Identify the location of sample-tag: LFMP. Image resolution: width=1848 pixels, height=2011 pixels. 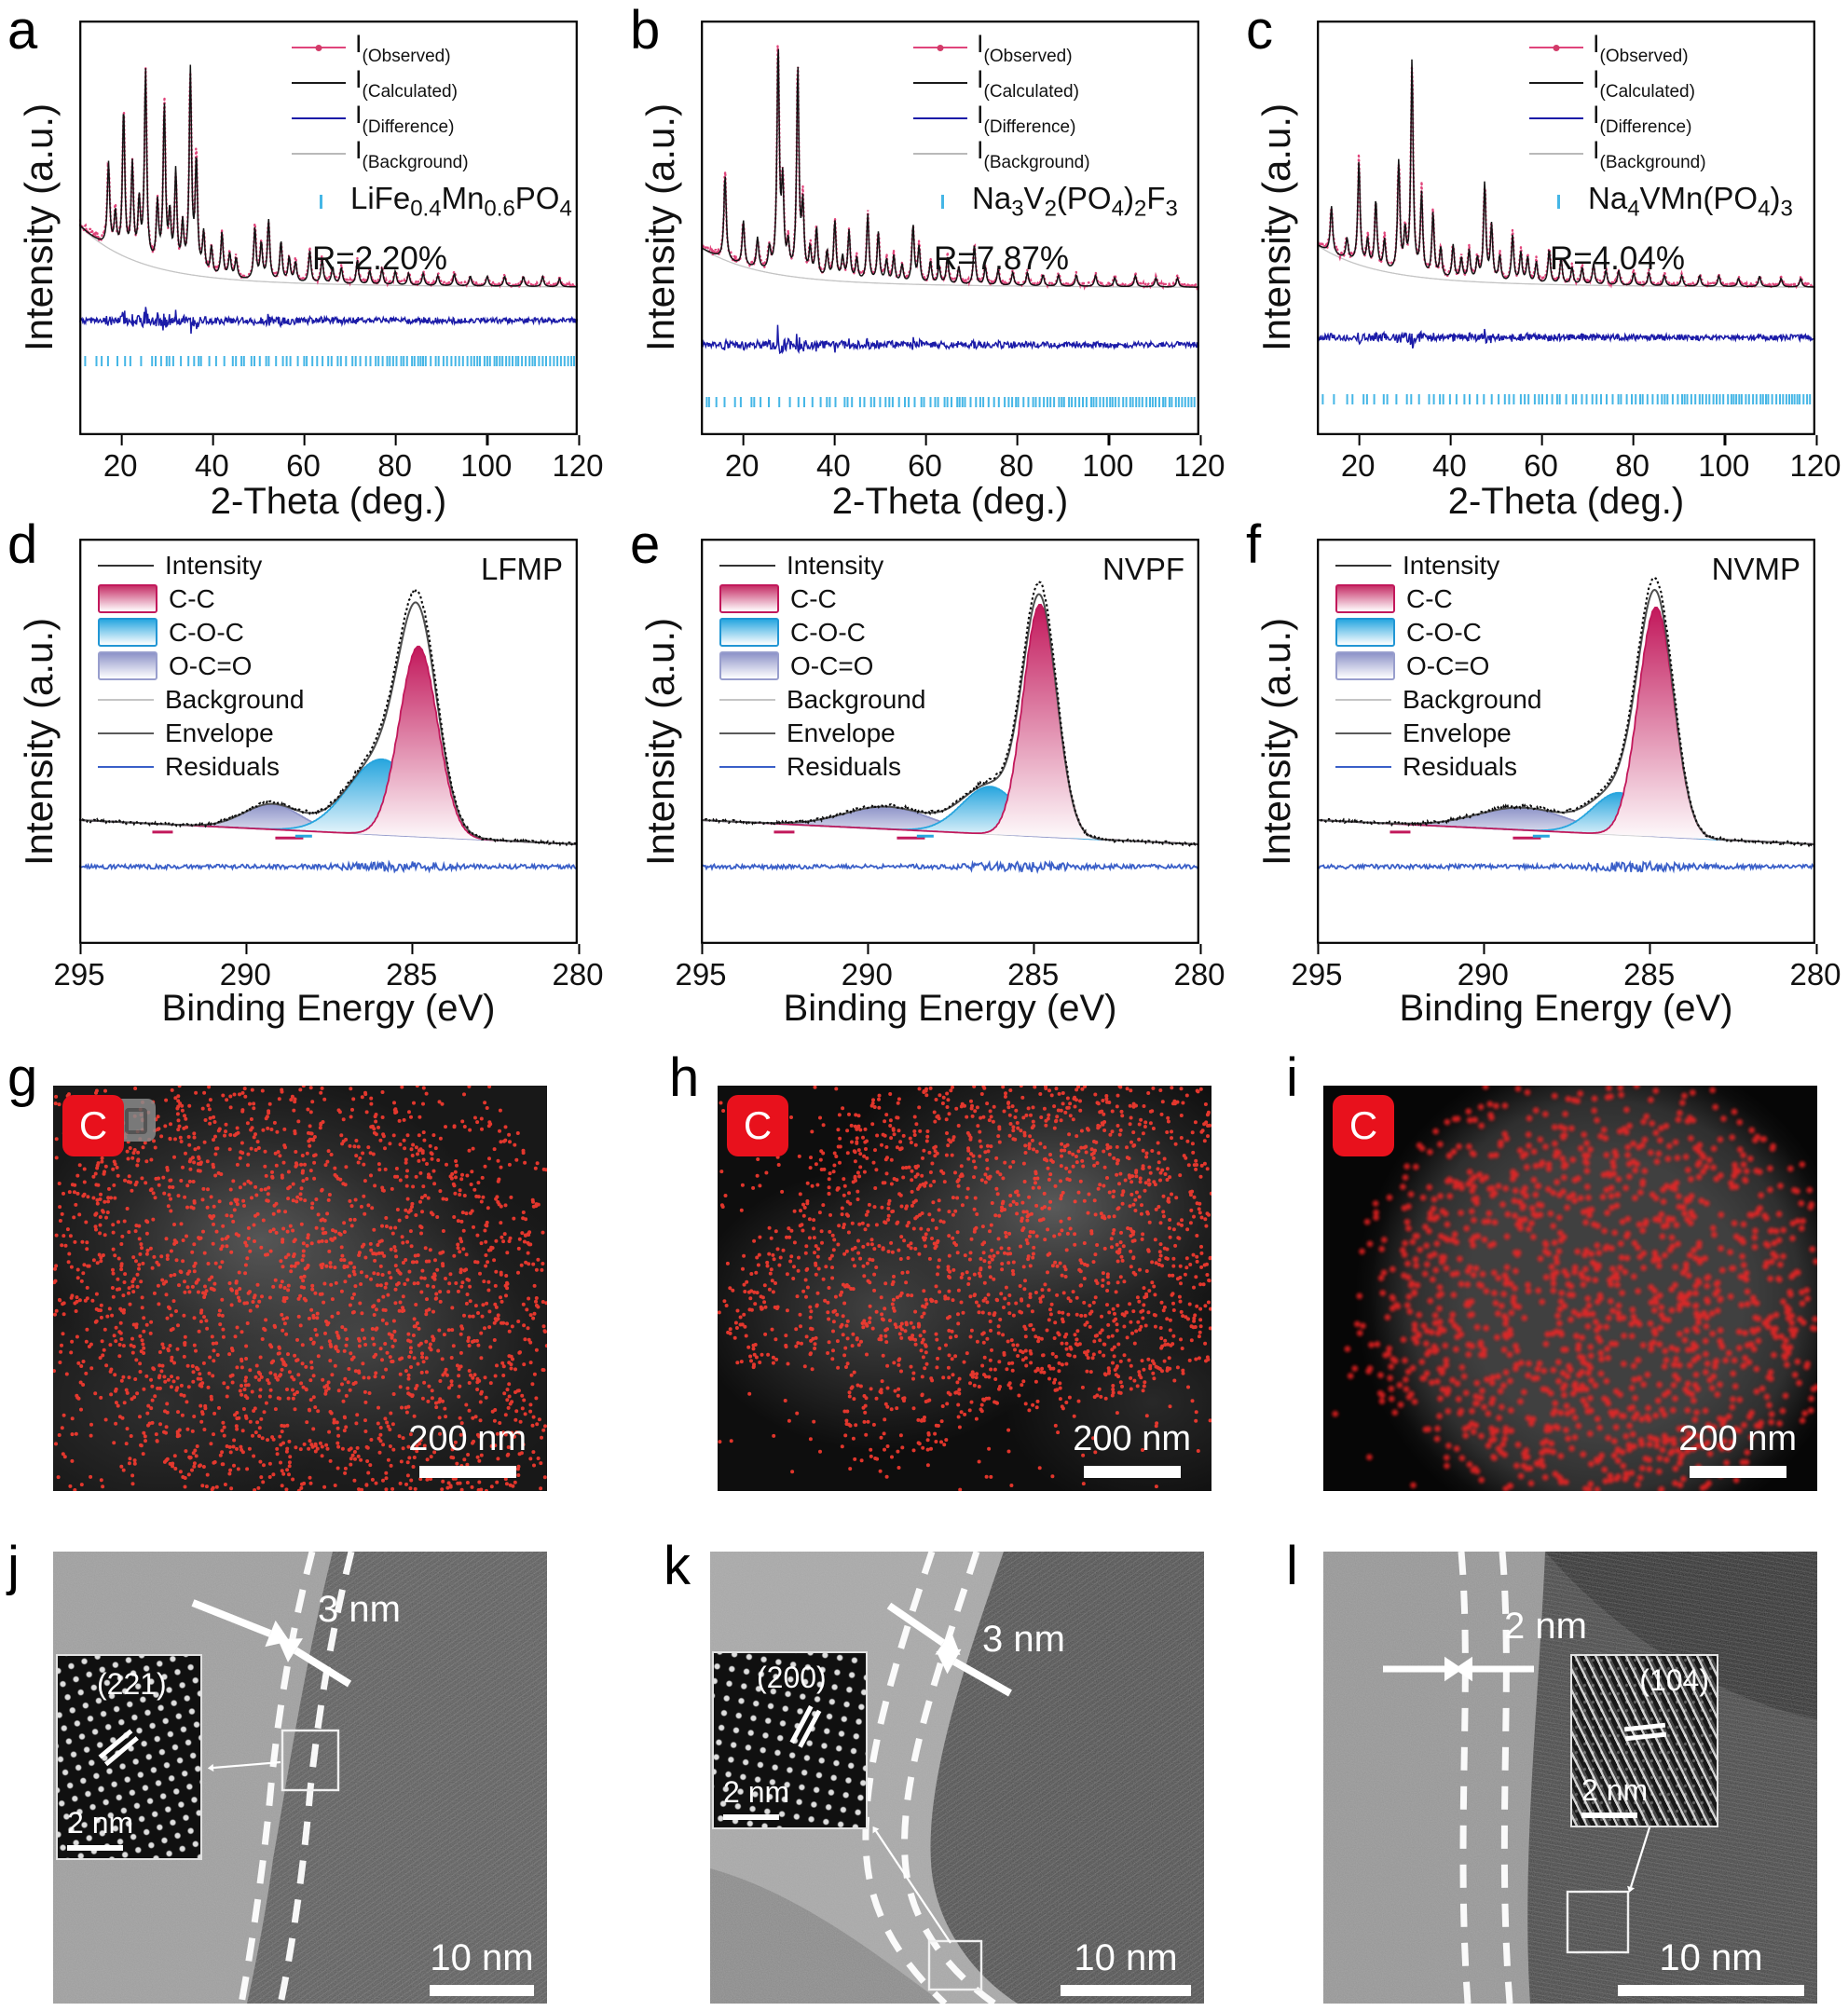
(521, 569).